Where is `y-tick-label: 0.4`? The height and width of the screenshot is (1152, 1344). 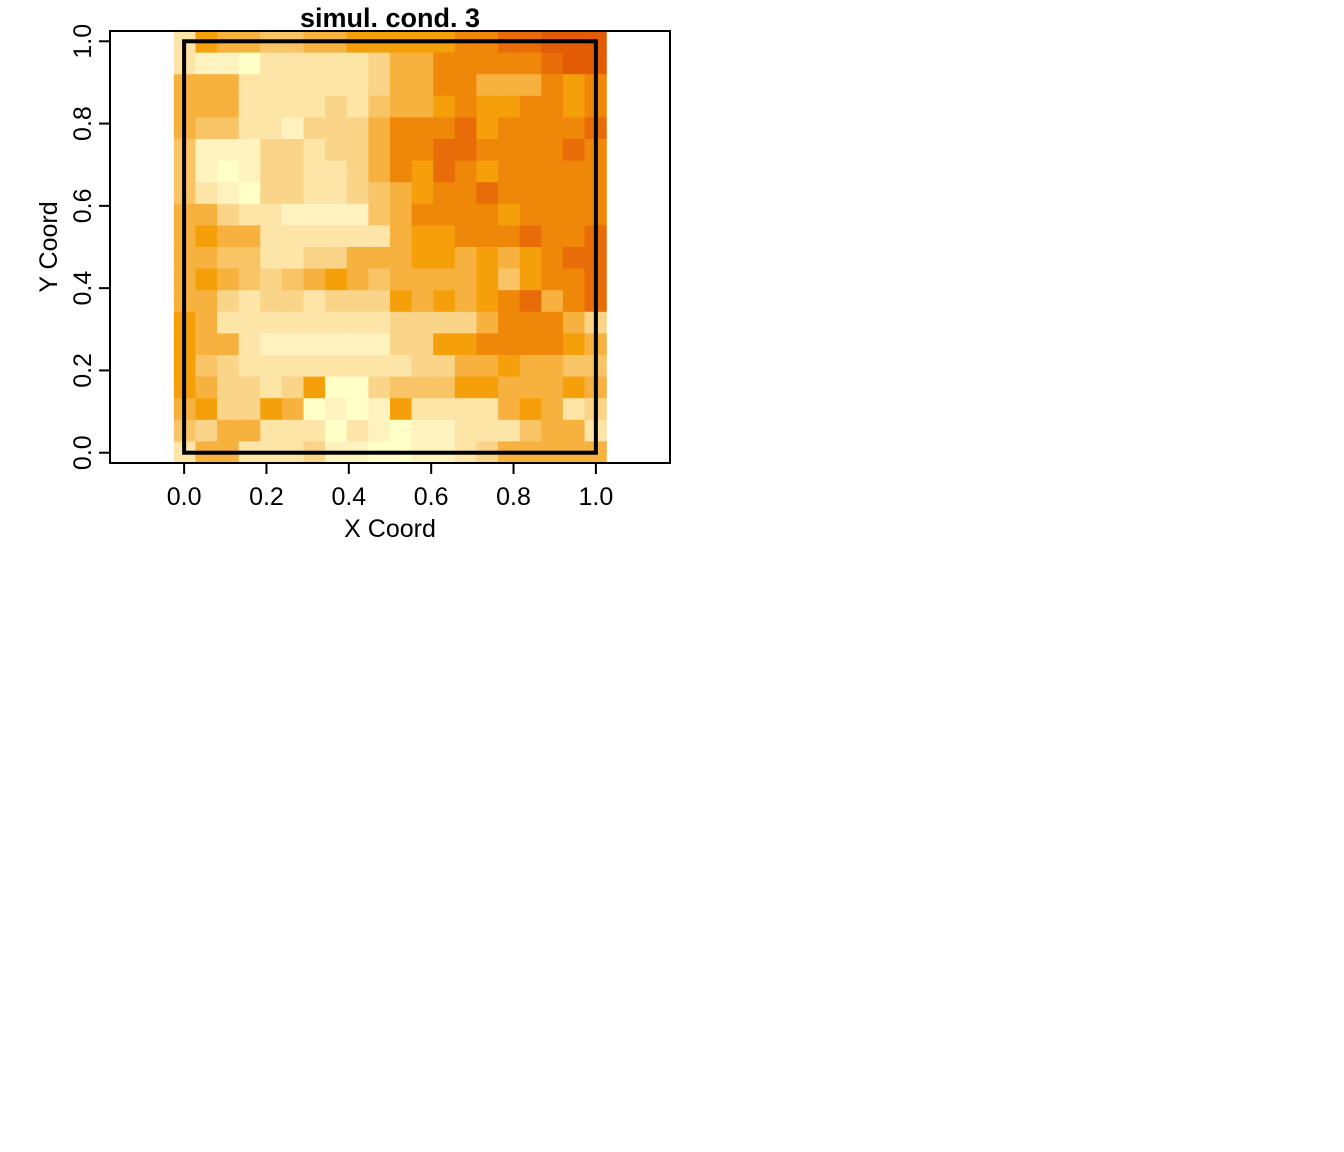 y-tick-label: 0.4 is located at coordinates (83, 288).